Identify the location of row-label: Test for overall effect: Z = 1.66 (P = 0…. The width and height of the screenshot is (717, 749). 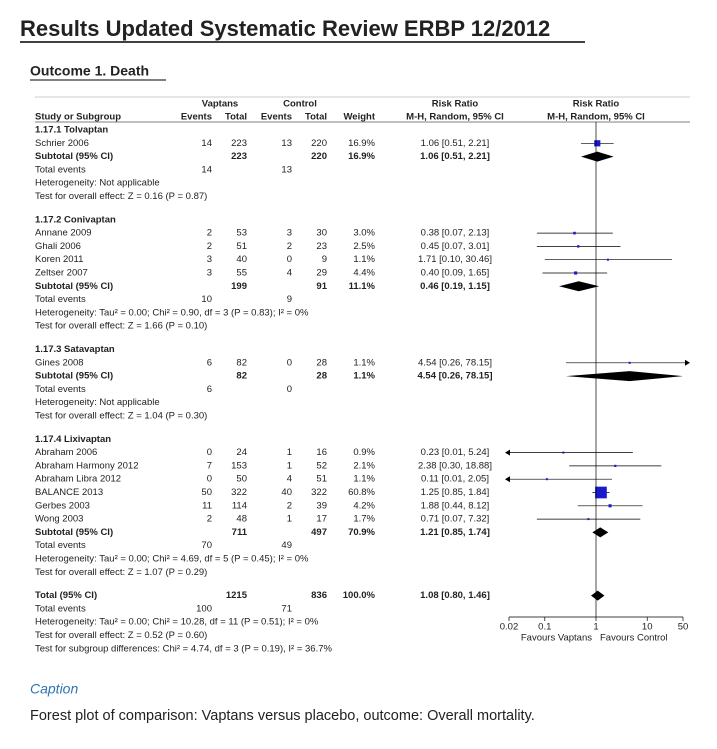
(121, 326).